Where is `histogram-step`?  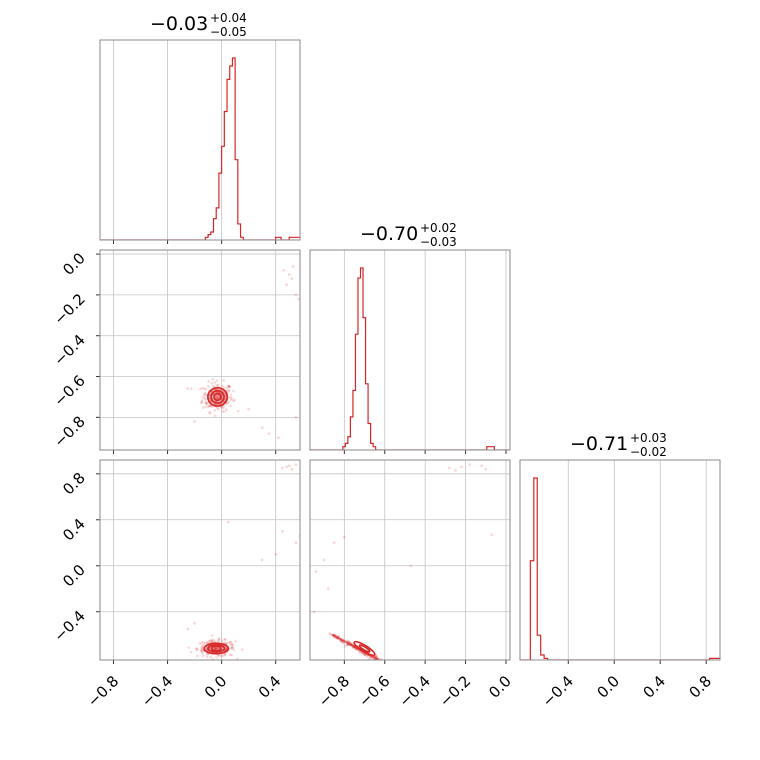
histogram-step is located at coordinates (200, 148).